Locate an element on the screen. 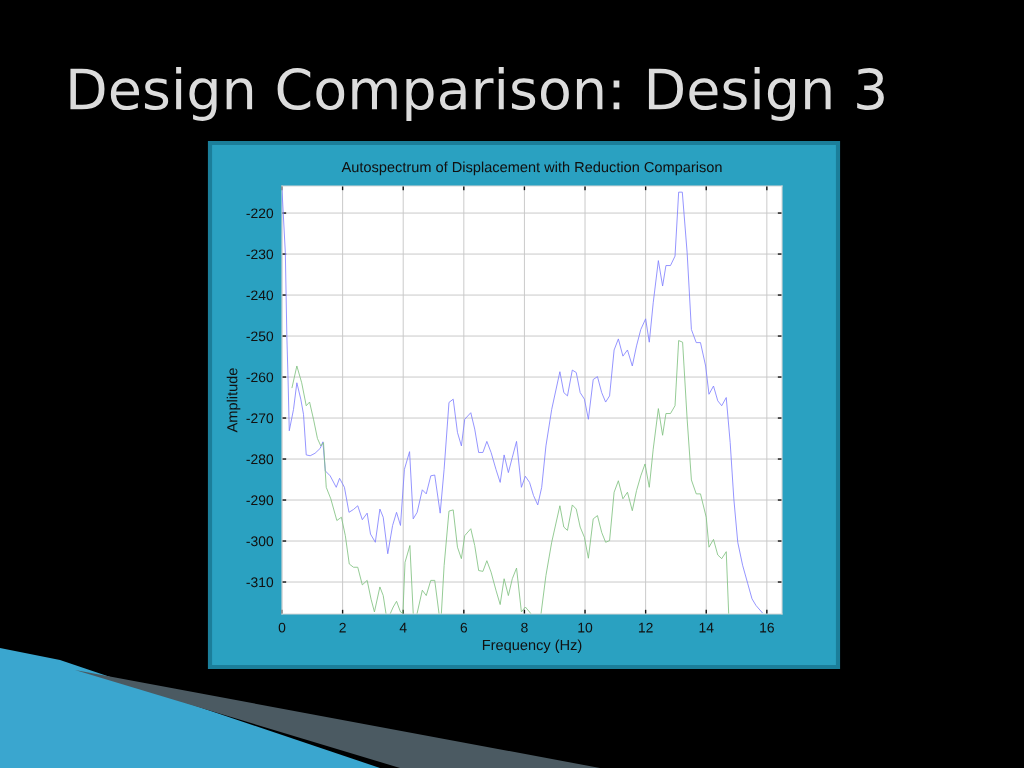  y-tick-label: -230 is located at coordinates (260, 254).